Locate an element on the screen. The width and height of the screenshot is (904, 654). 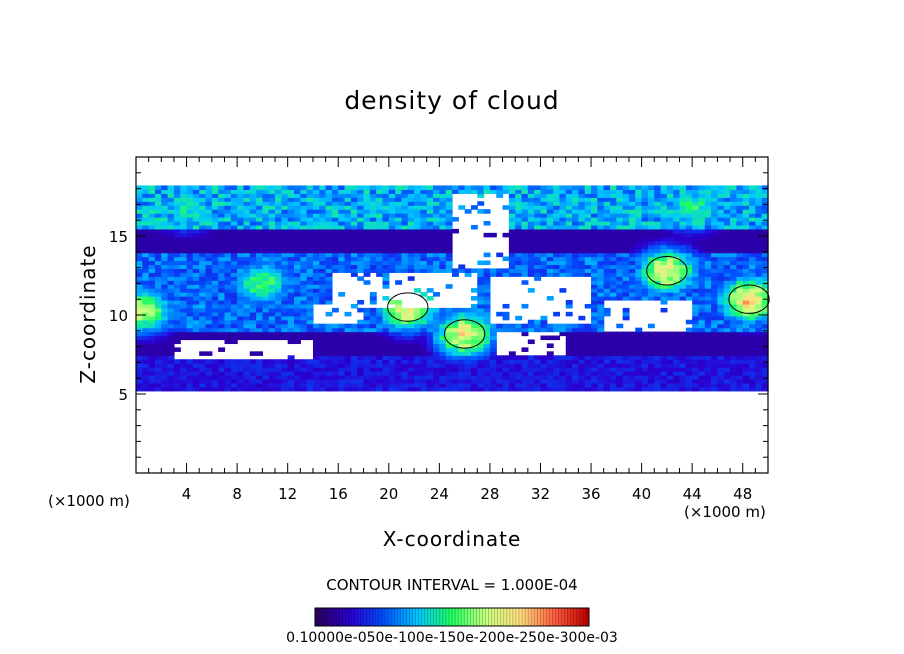
colorbar-swatch is located at coordinates (524, 617).